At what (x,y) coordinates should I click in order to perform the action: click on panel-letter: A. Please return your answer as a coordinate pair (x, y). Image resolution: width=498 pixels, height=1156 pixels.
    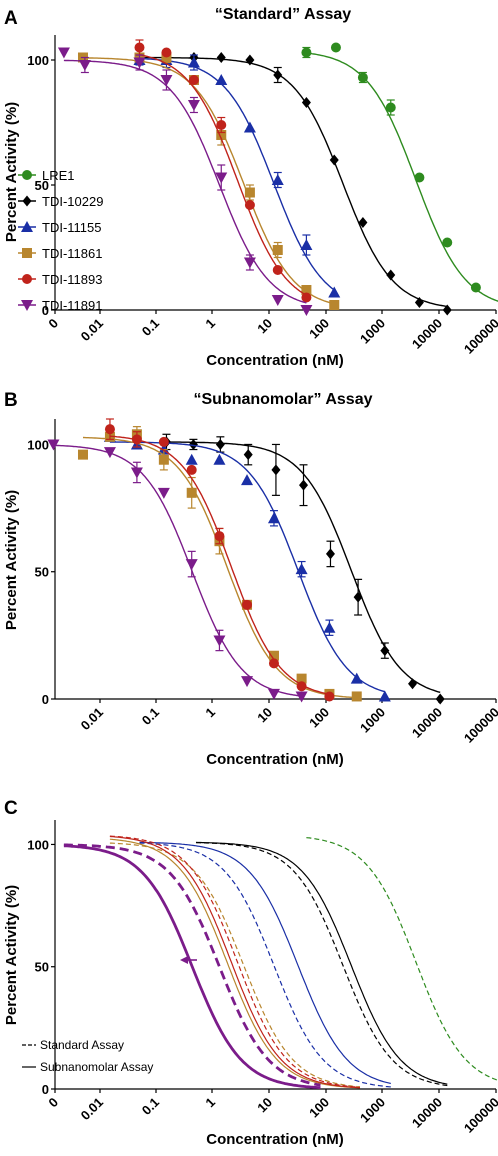
    Looking at the image, I should click on (11, 18).